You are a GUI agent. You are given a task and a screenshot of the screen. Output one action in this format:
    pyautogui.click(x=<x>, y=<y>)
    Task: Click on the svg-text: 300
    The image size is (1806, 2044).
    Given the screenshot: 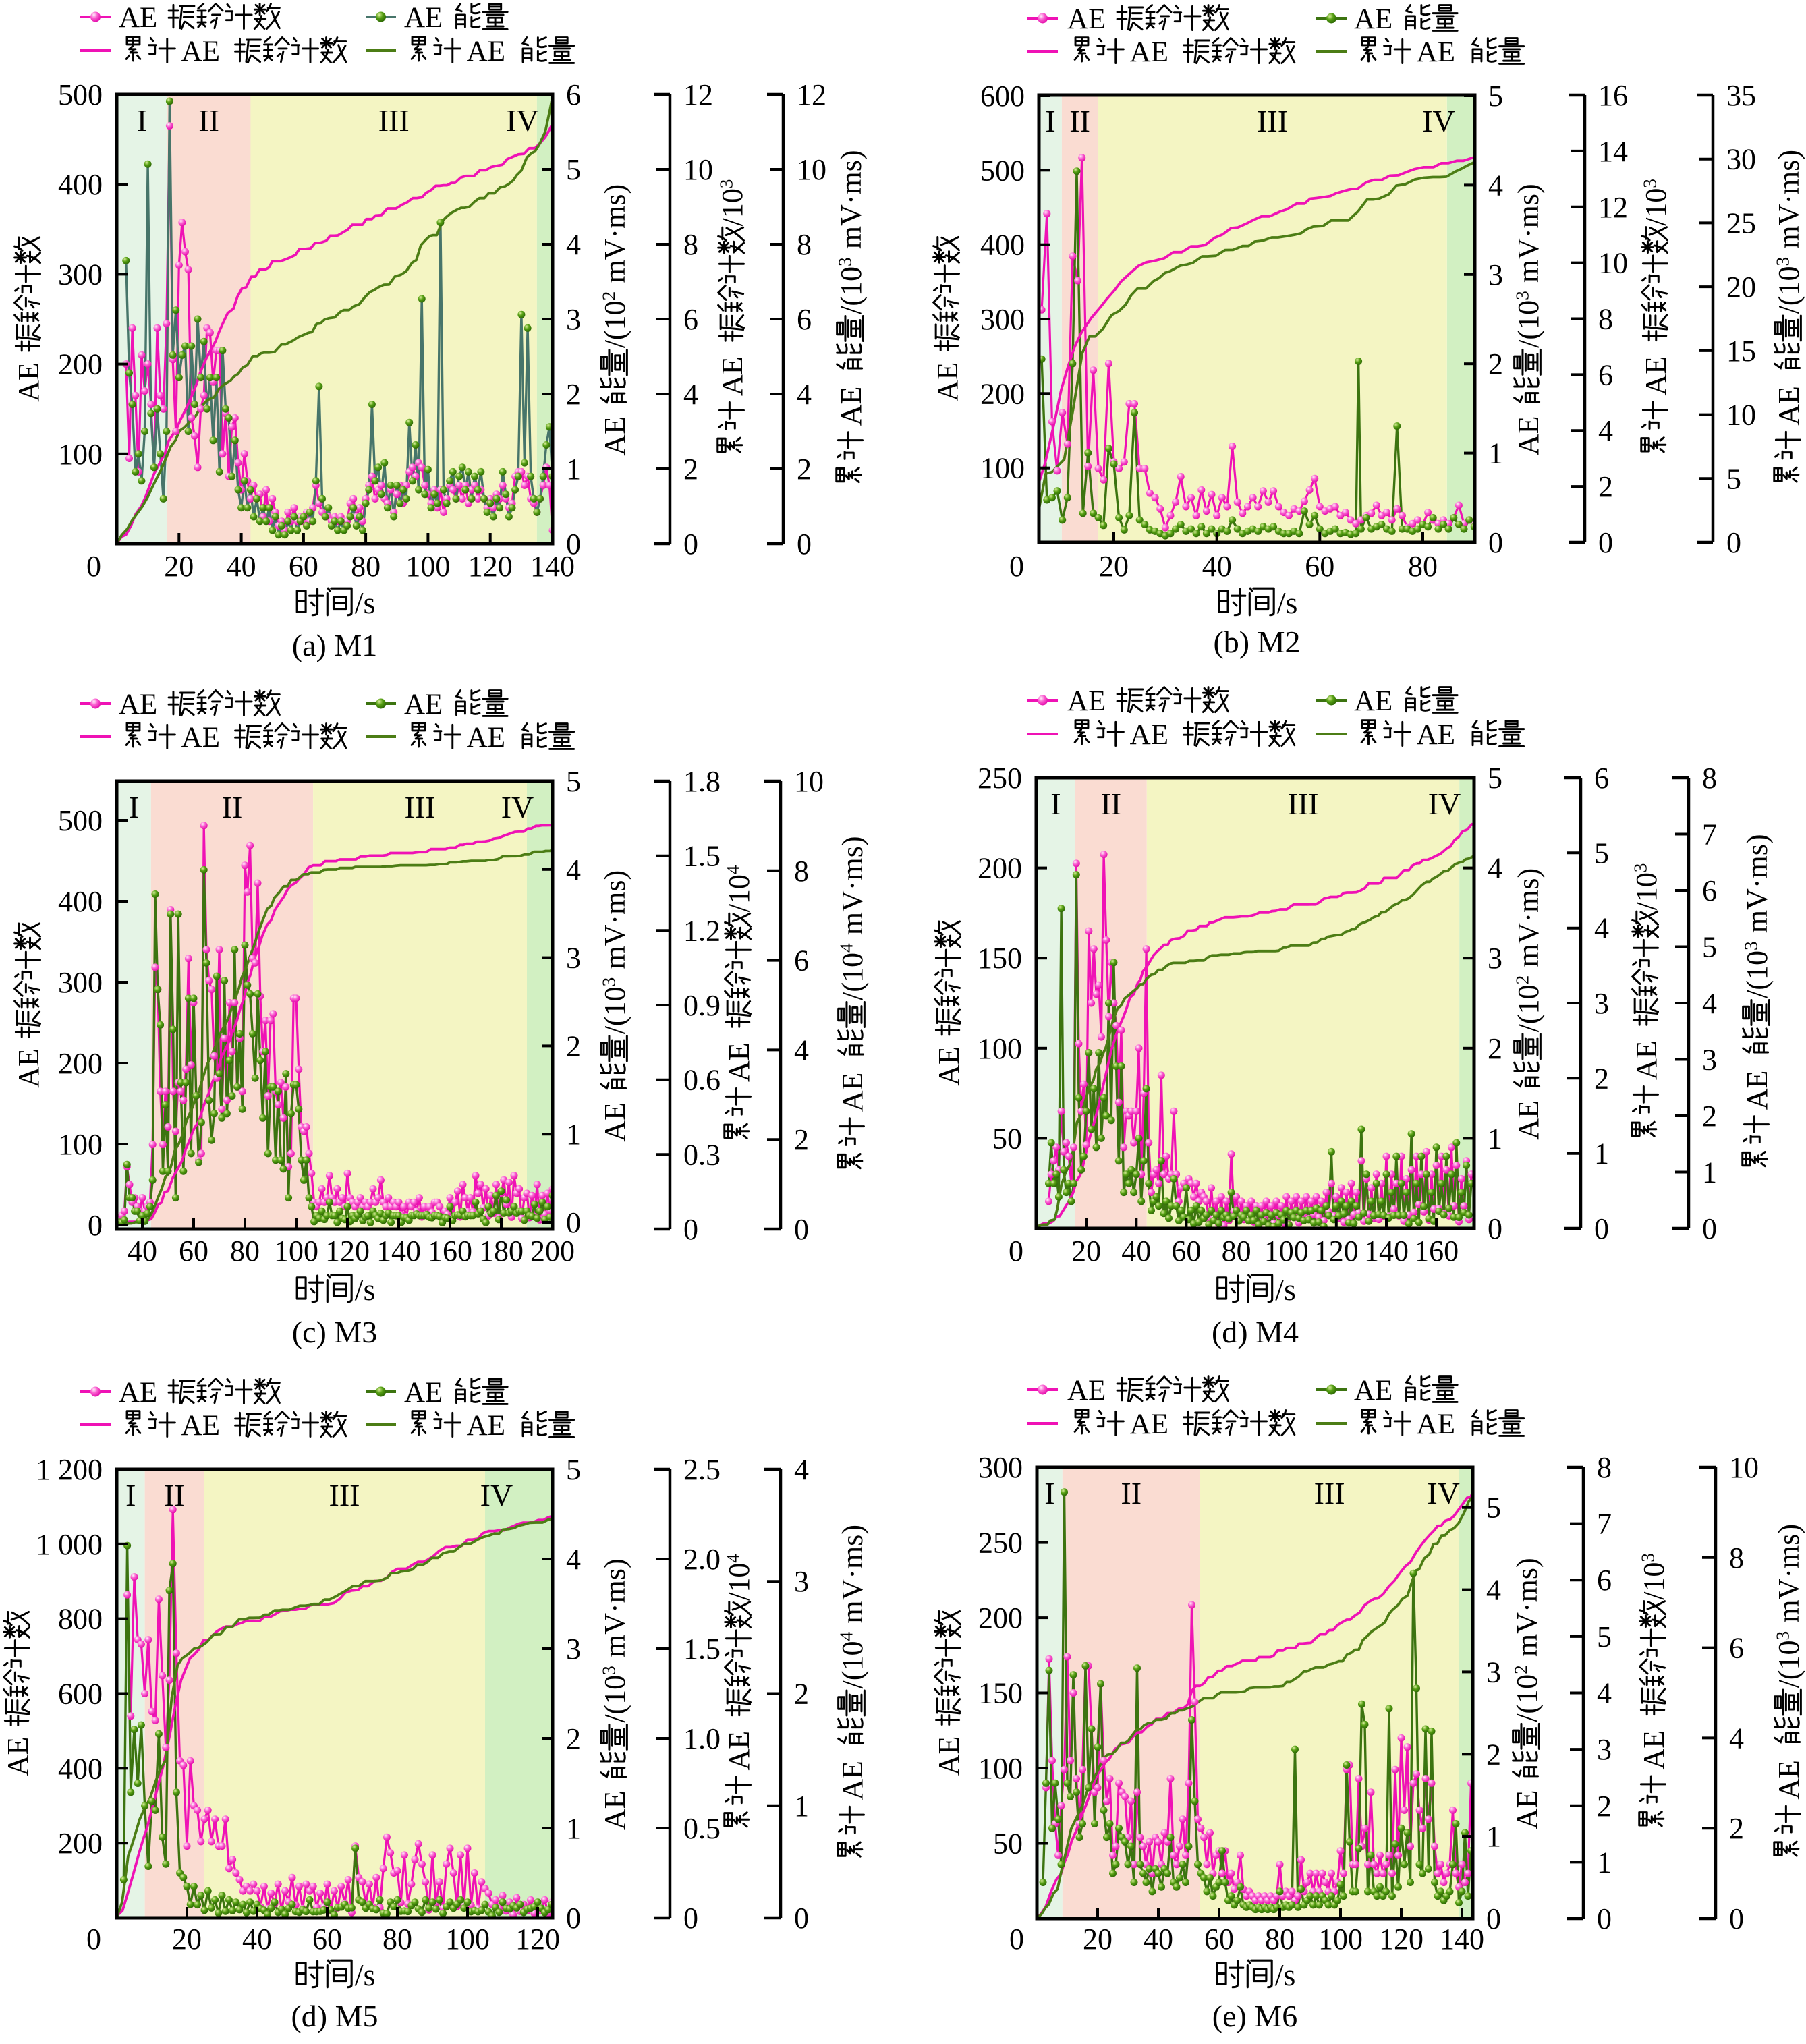 What is the action you would take?
    pyautogui.click(x=80, y=982)
    